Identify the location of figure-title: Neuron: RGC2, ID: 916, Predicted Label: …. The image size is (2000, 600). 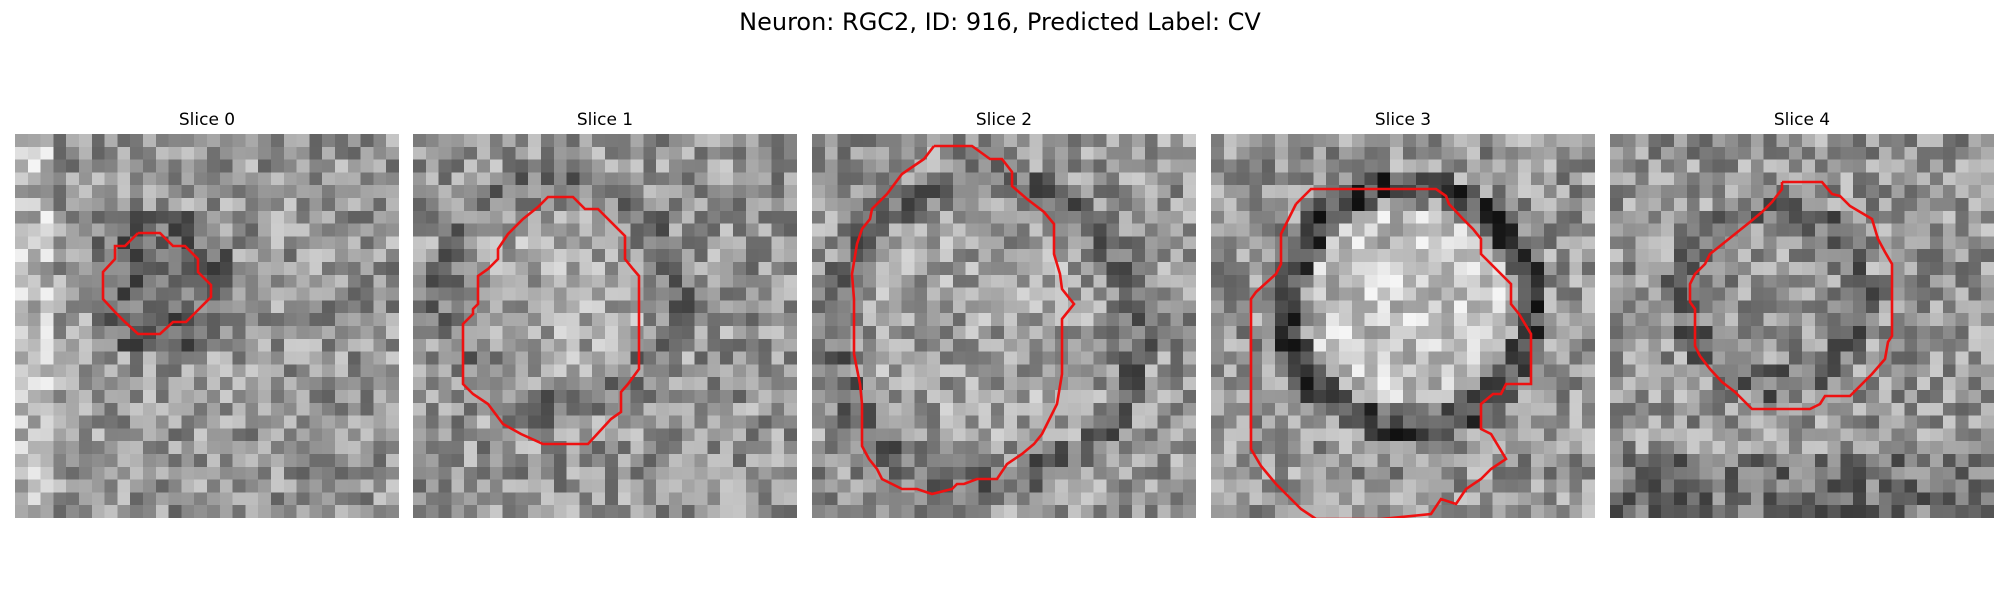
(1000, 22).